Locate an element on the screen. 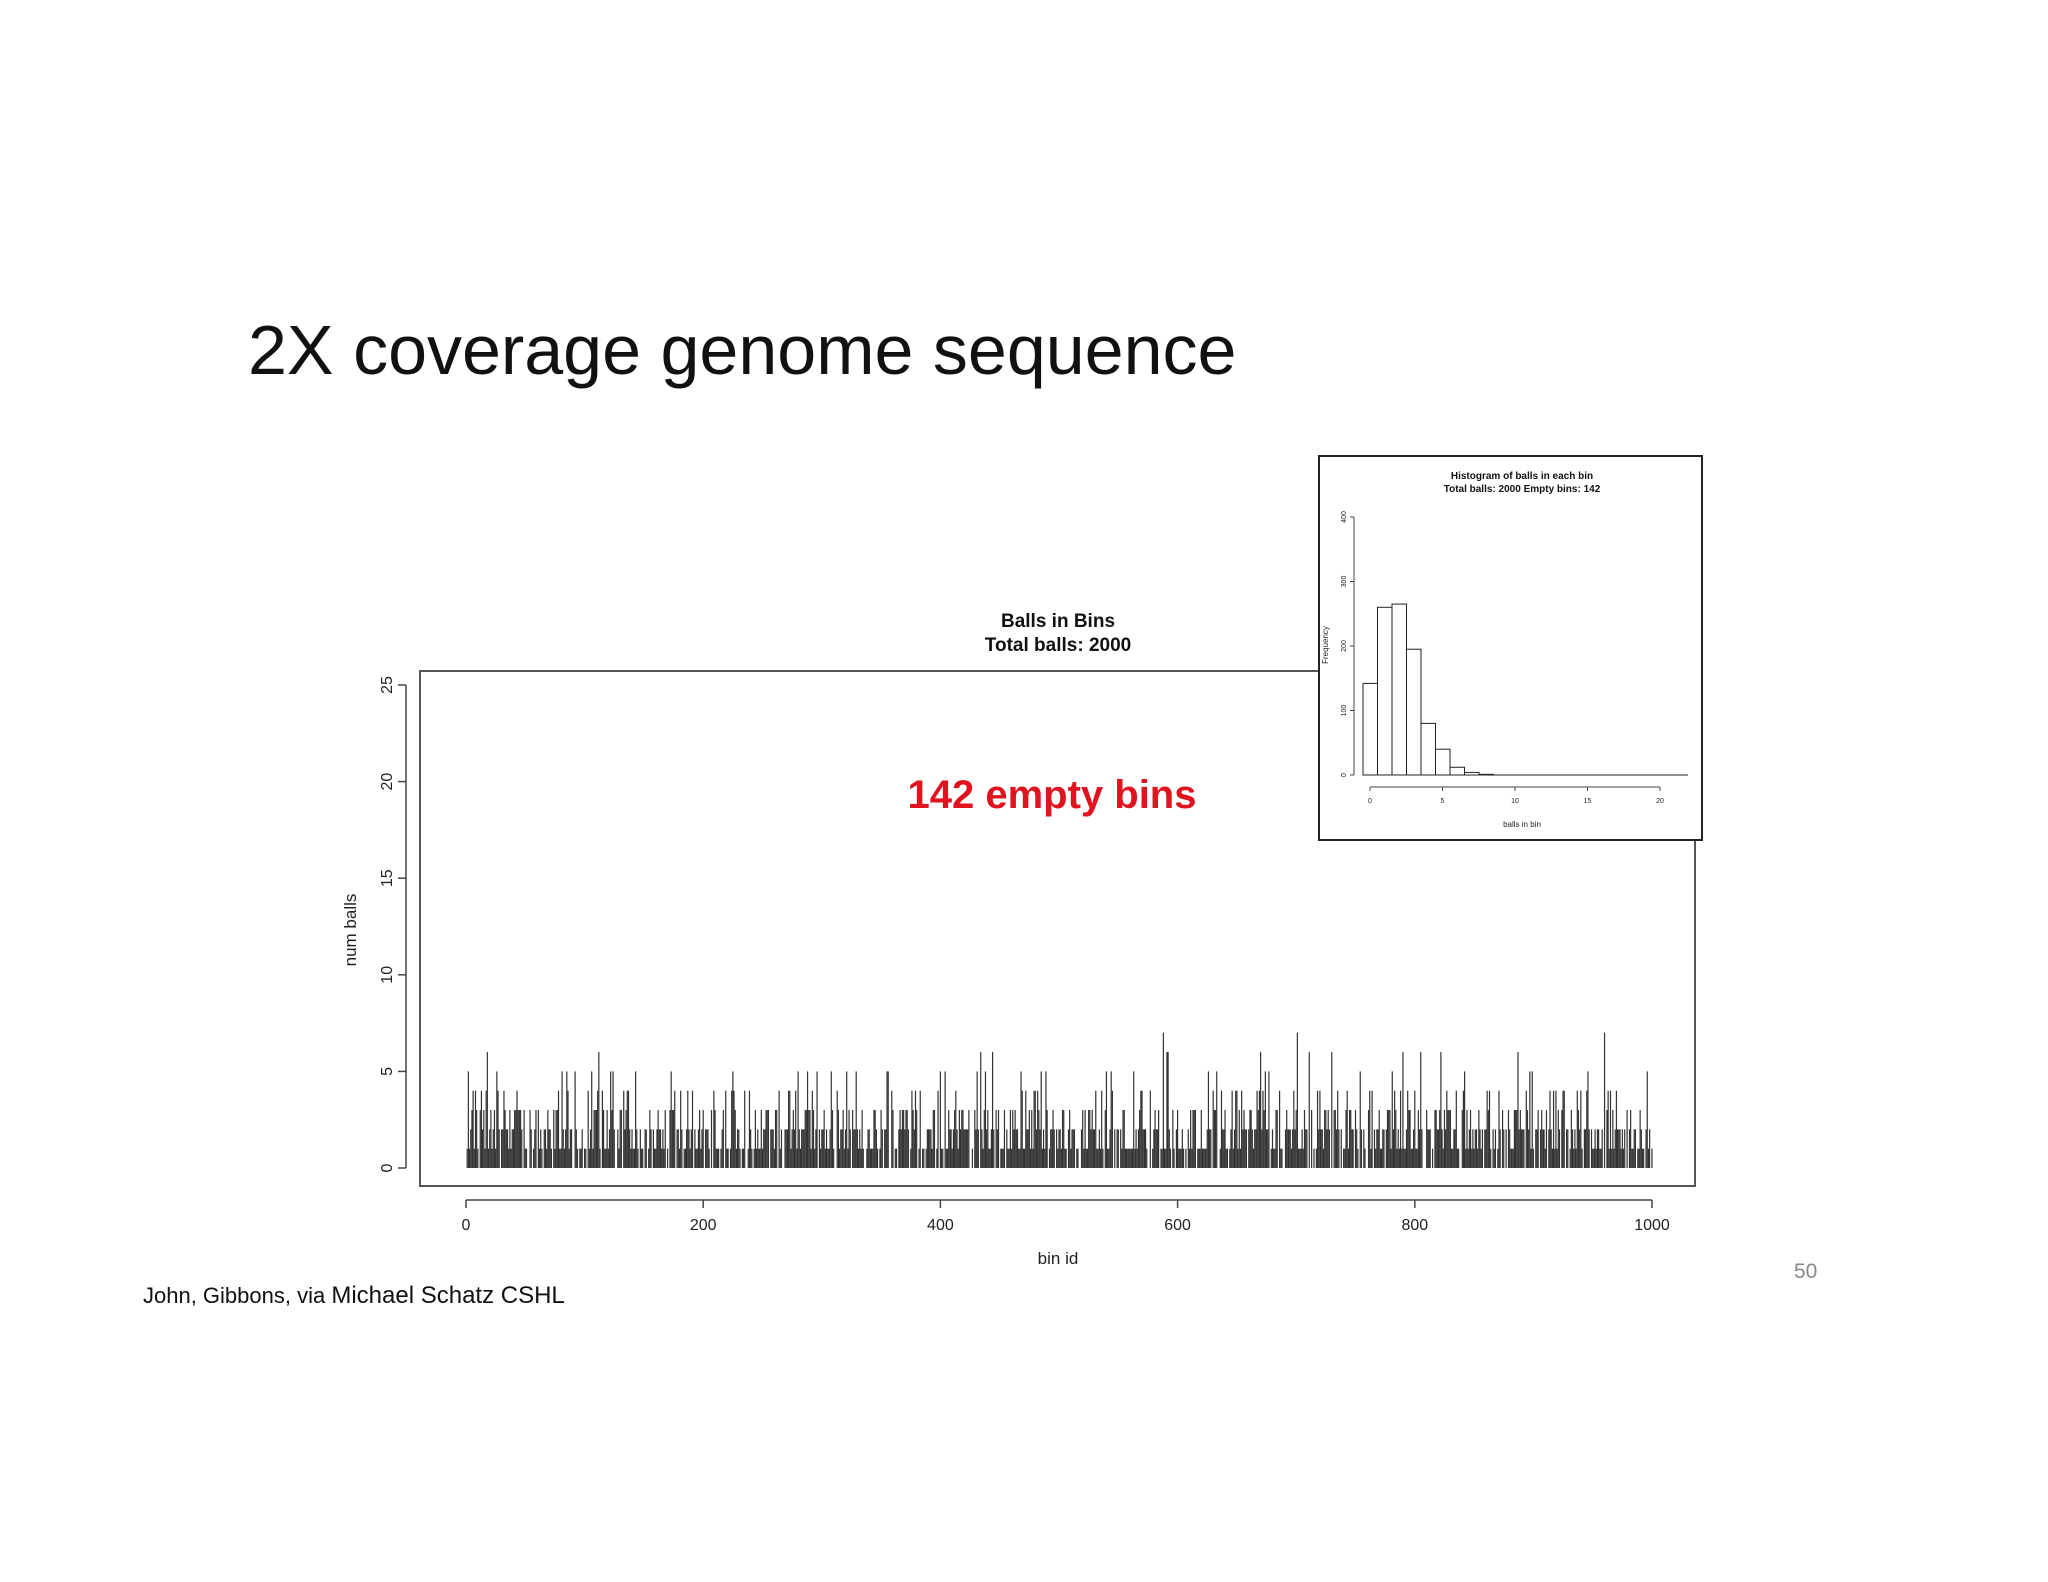  main-x-tick-label: 600 is located at coordinates (1177, 1225).